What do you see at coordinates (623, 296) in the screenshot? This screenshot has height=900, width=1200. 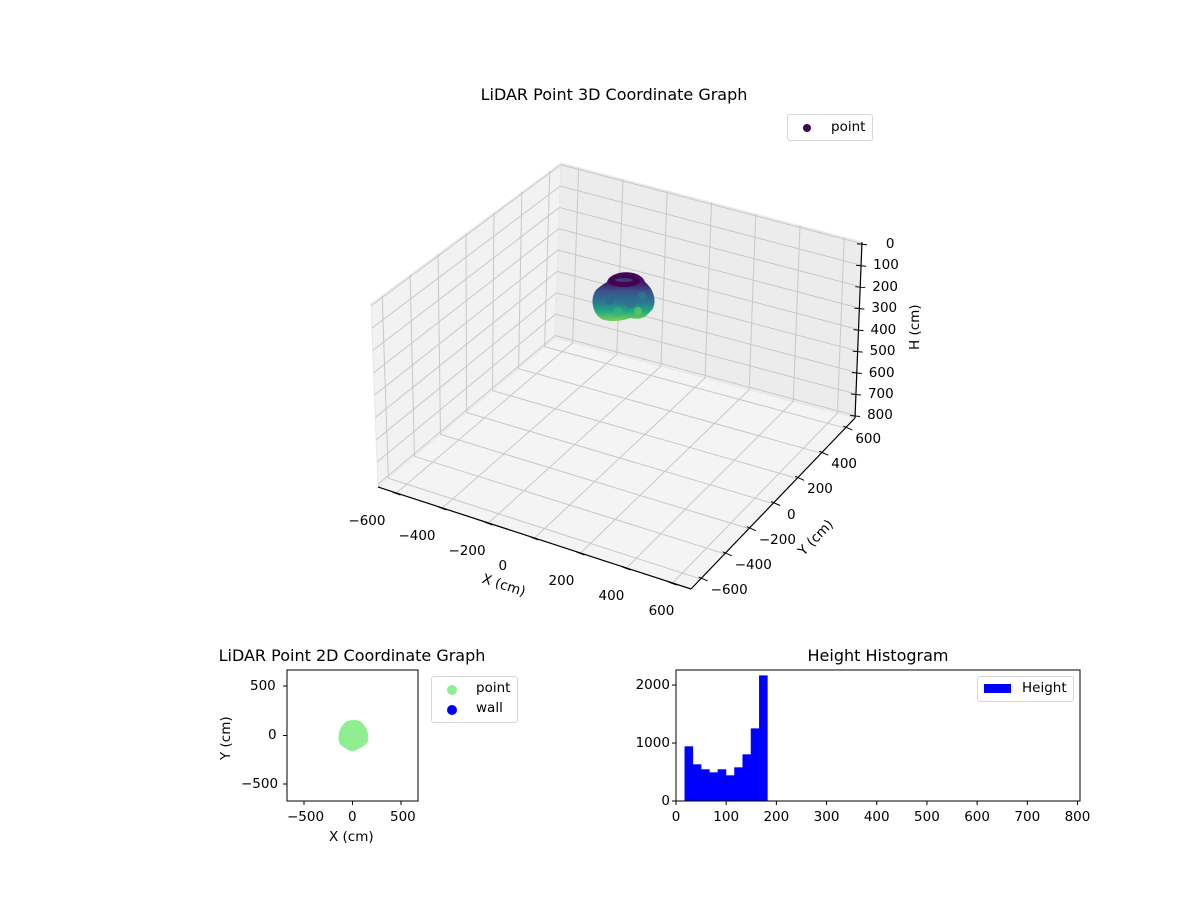 I see `plot3d-point-cloud` at bounding box center [623, 296].